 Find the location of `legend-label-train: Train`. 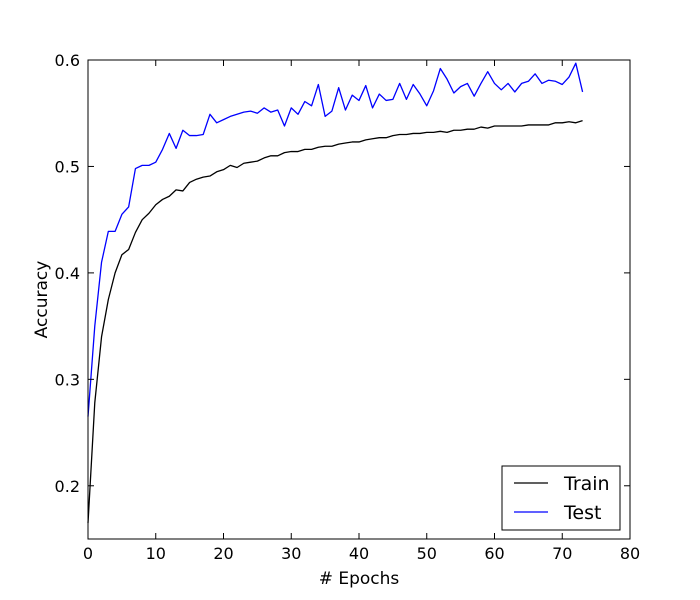

legend-label-train: Train is located at coordinates (586, 484).